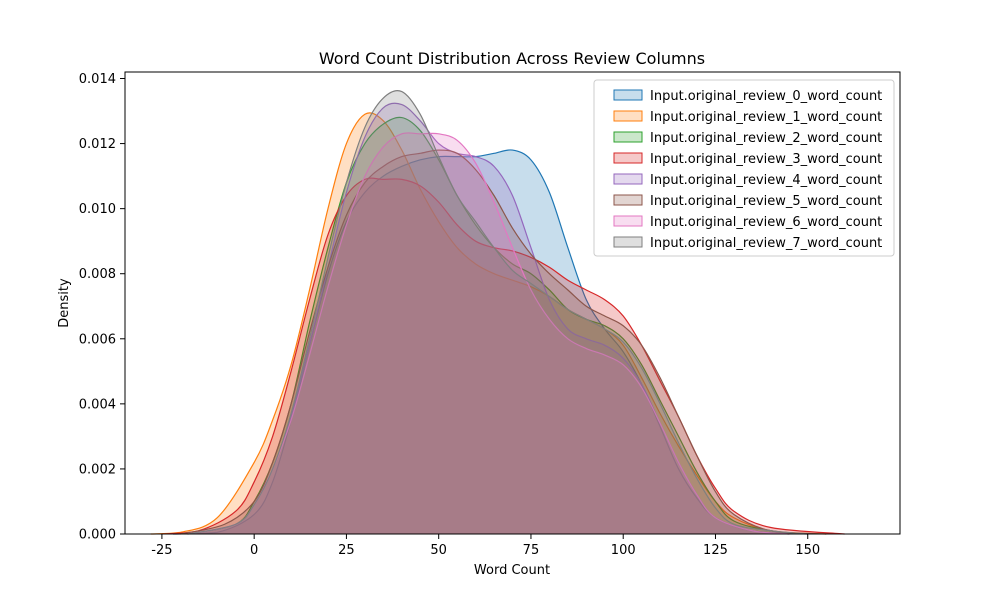  What do you see at coordinates (97, 339) in the screenshot?
I see `y-tick-label-3: 0.006` at bounding box center [97, 339].